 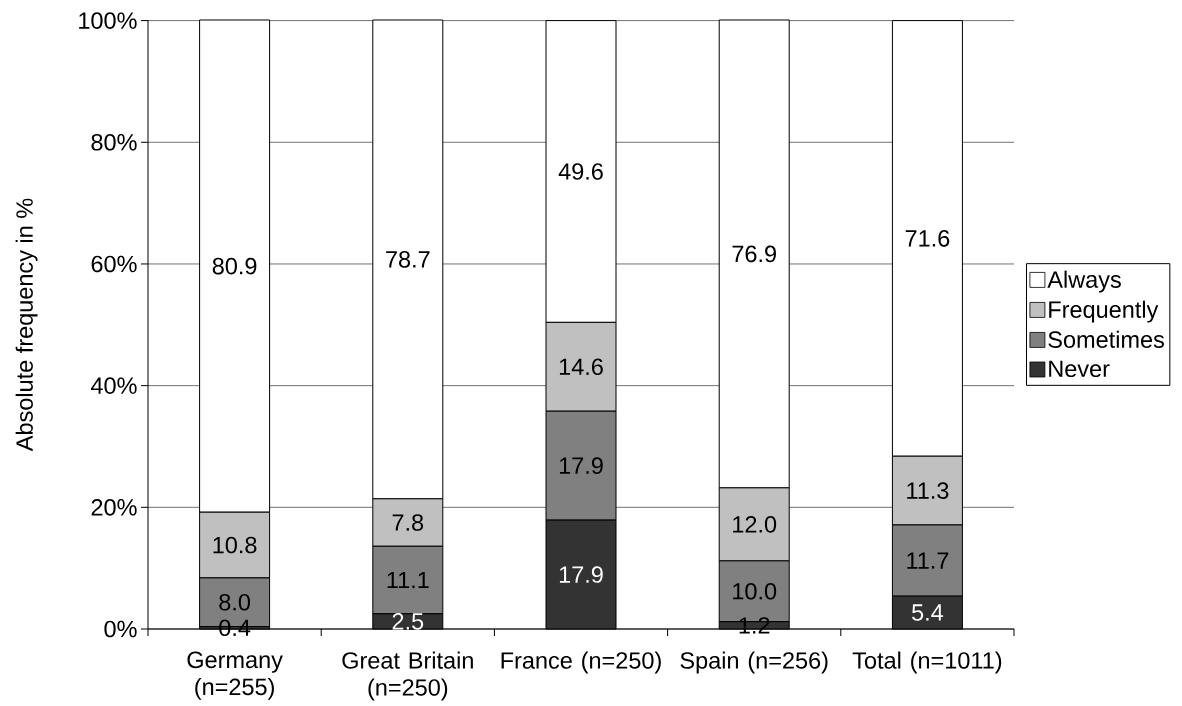 What do you see at coordinates (927, 238) in the screenshot?
I see `data-label: 71.6` at bounding box center [927, 238].